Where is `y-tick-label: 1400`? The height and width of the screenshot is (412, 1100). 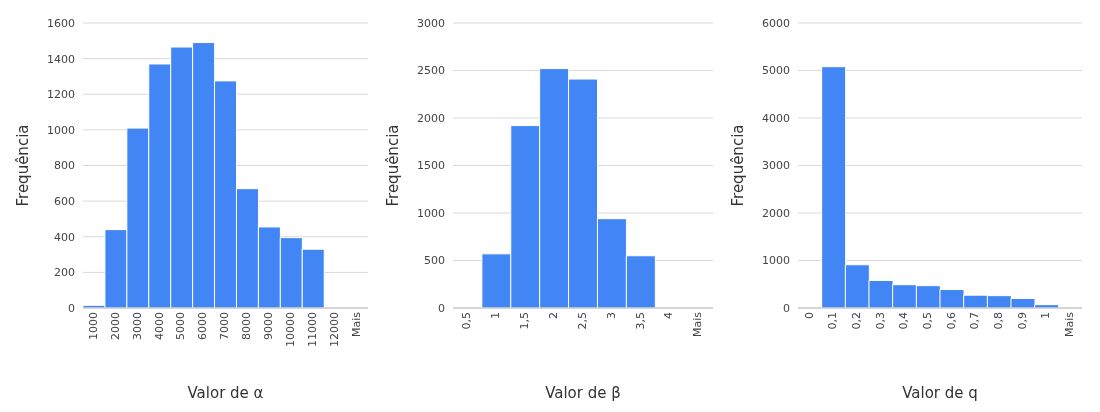
y-tick-label: 1400 is located at coordinates (61, 59).